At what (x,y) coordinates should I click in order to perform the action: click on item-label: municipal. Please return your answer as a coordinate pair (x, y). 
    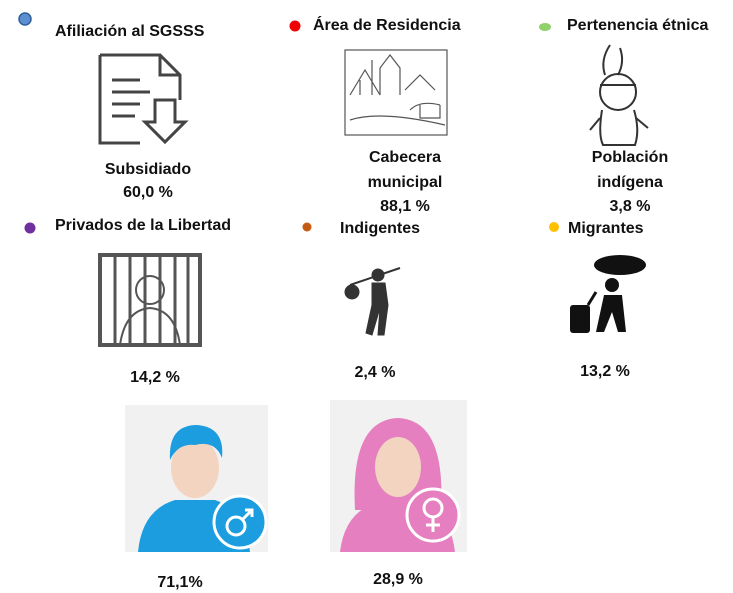
    Looking at the image, I should click on (405, 182).